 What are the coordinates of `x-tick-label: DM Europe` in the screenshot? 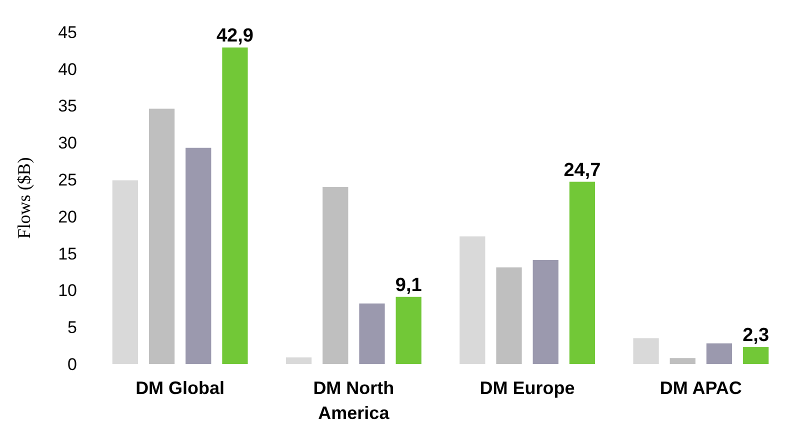 It's located at (527, 388).